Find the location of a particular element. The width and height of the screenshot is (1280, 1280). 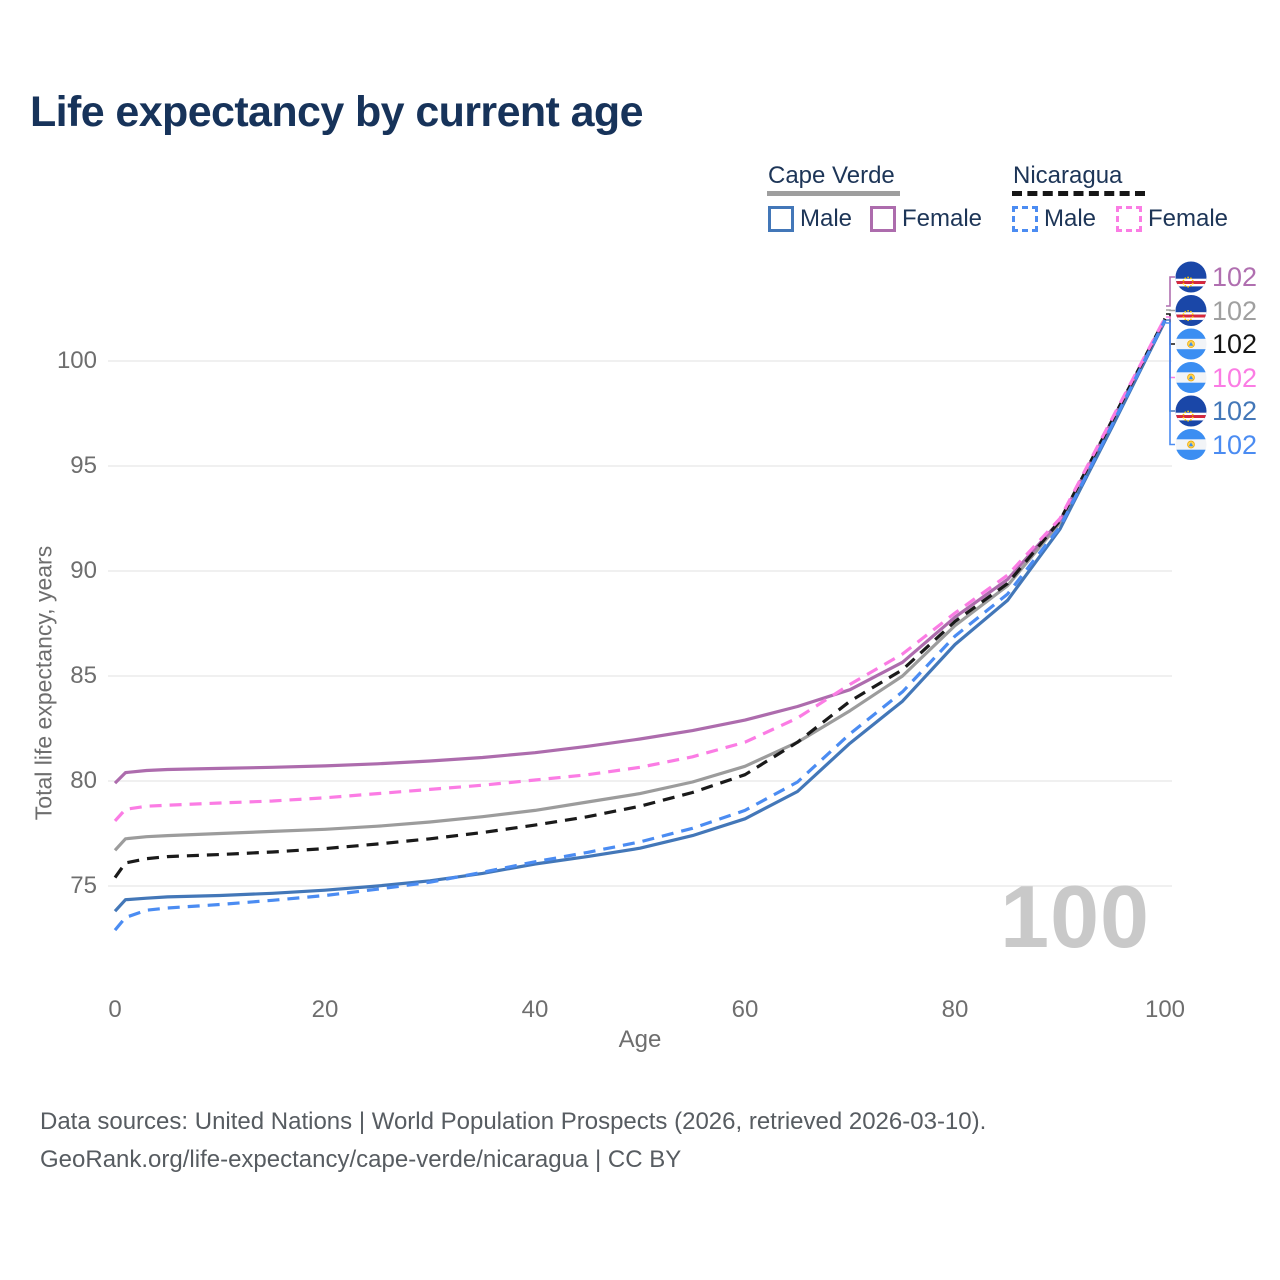

cape-verde-female-swatch-icon is located at coordinates (883, 219).